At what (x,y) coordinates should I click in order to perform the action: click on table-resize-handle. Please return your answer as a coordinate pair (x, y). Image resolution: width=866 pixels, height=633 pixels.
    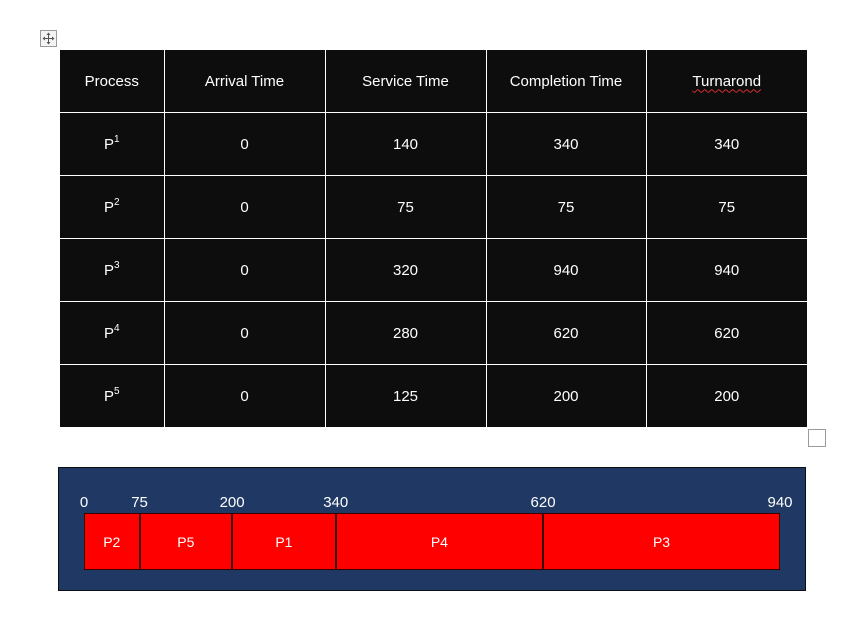
    Looking at the image, I should click on (817, 438).